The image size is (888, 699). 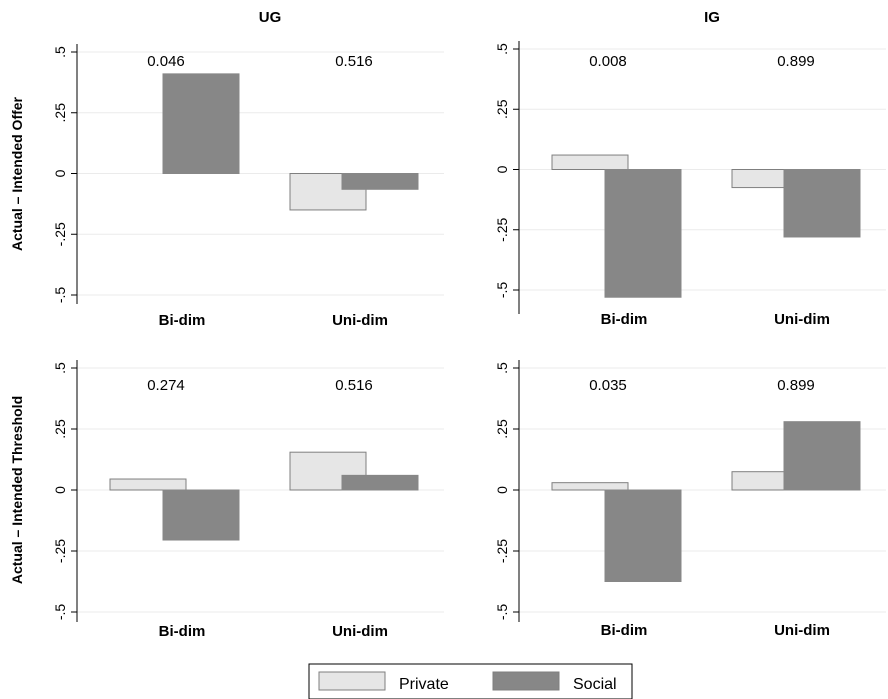 I want to click on legend-label-social: Social, so click(x=595, y=684).